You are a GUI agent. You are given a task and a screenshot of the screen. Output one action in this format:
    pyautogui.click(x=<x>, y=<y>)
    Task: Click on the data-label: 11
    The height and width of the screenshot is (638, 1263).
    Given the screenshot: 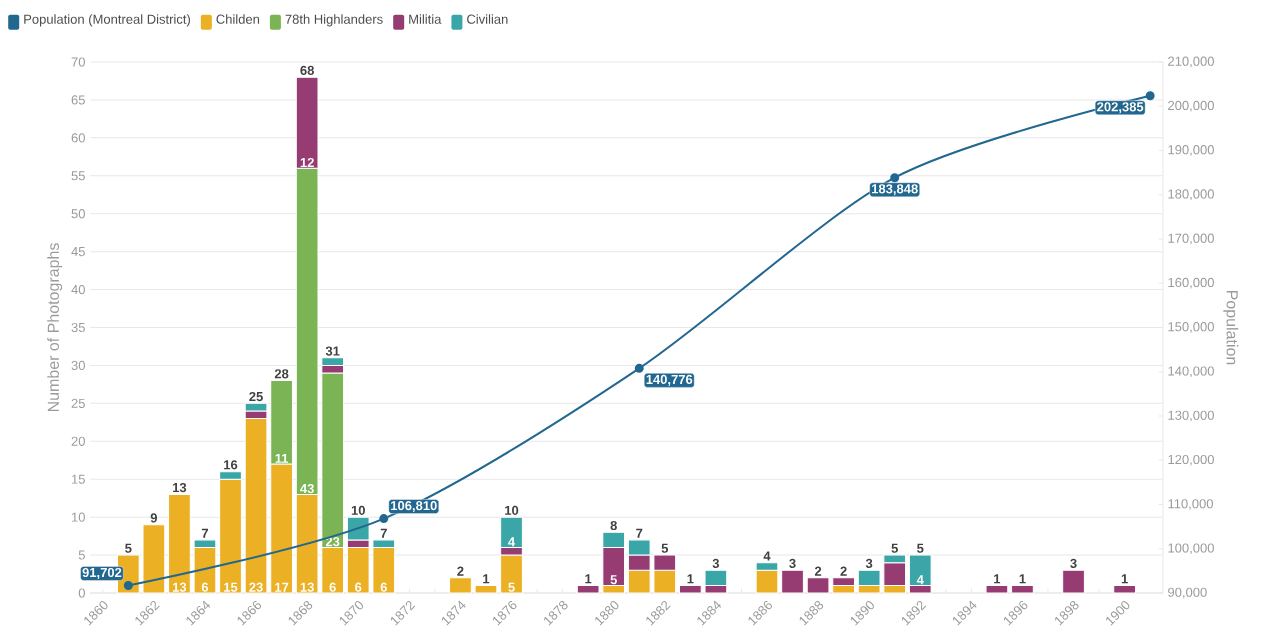 What is the action you would take?
    pyautogui.click(x=282, y=458)
    